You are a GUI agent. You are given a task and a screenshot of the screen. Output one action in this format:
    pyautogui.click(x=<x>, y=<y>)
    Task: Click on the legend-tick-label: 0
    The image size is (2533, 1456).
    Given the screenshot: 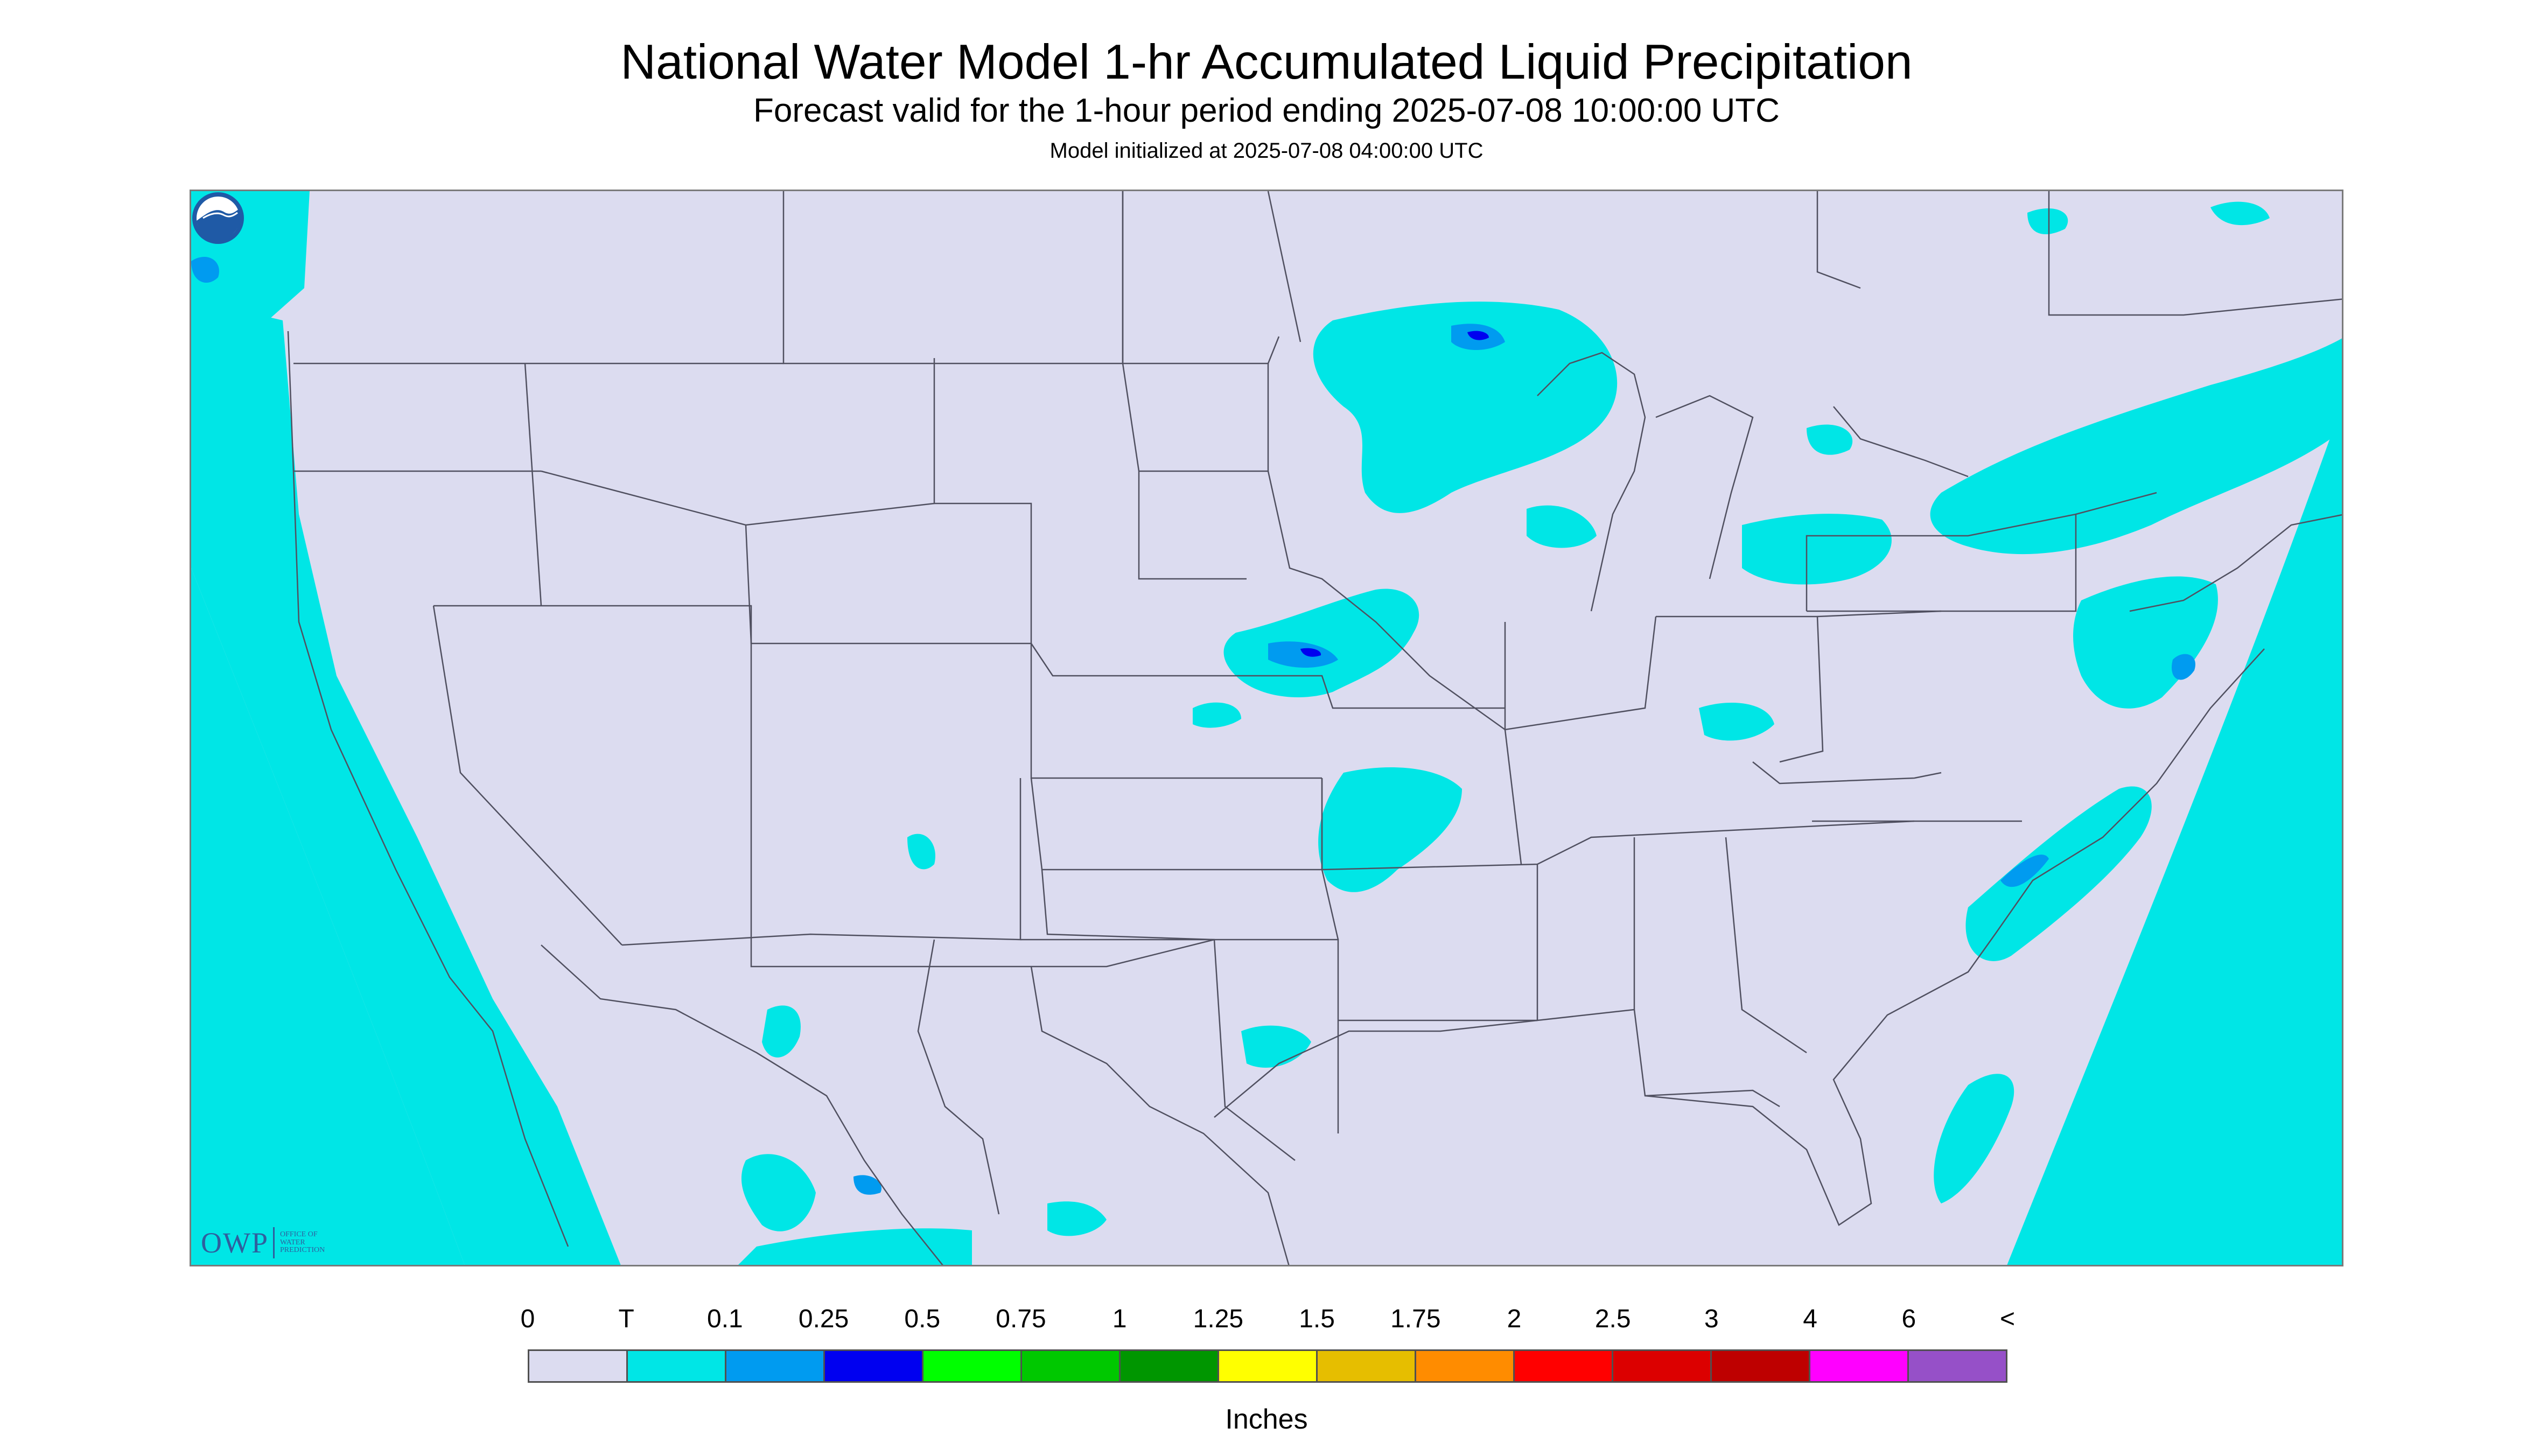 What is the action you would take?
    pyautogui.click(x=527, y=1319)
    